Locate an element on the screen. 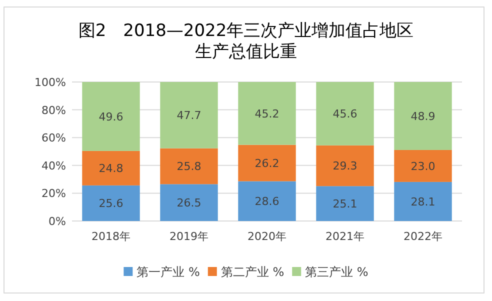 This screenshot has height=301, width=492. data-label: 48.9 is located at coordinates (423, 116).